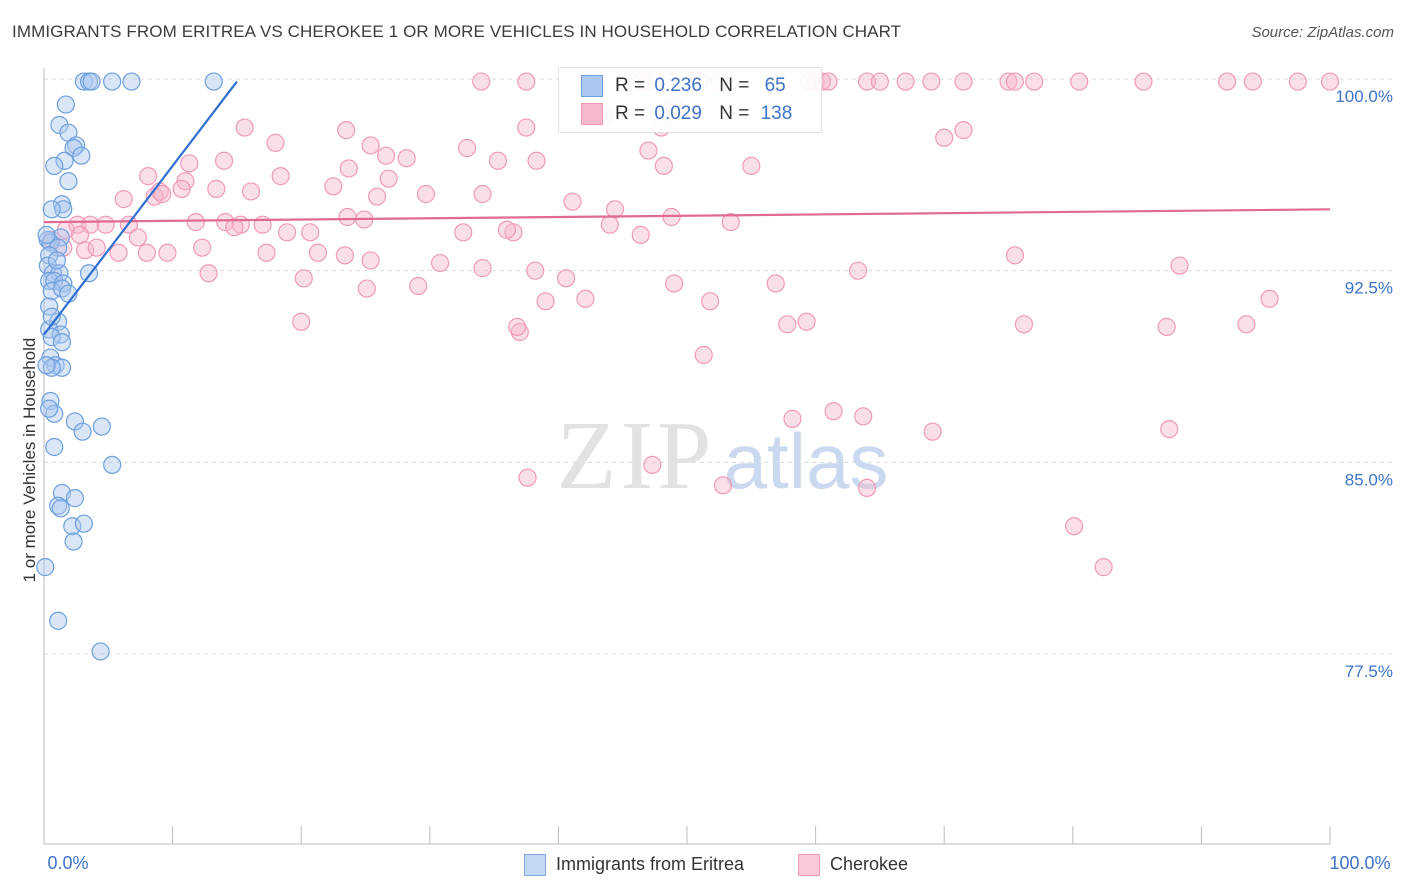 This screenshot has width=1406, height=892. I want to click on y-axis-label: 1 or more Vehicles in Household, so click(29, 460).